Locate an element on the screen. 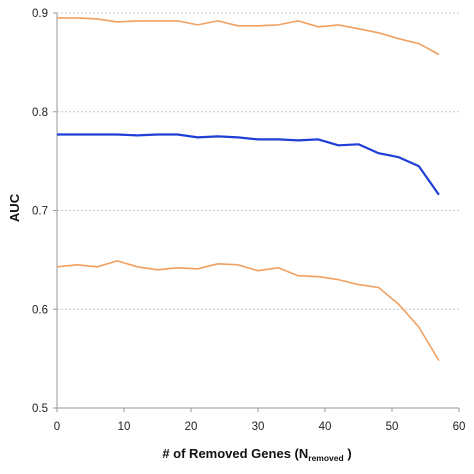 The height and width of the screenshot is (474, 474). y-tick-label: 0.5 is located at coordinates (40, 409).